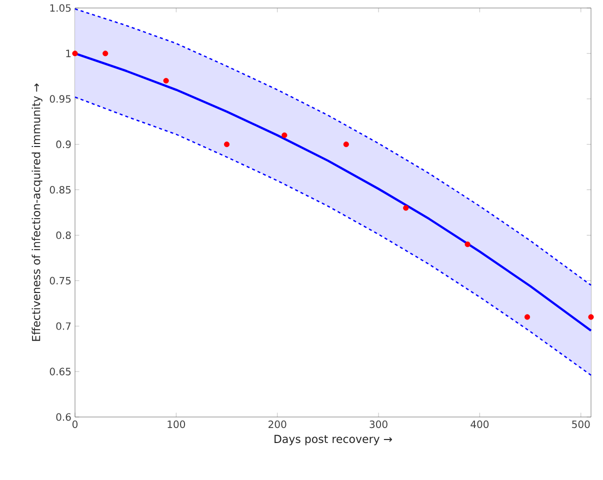  What do you see at coordinates (177, 424) in the screenshot?
I see `x-tick-label: 100` at bounding box center [177, 424].